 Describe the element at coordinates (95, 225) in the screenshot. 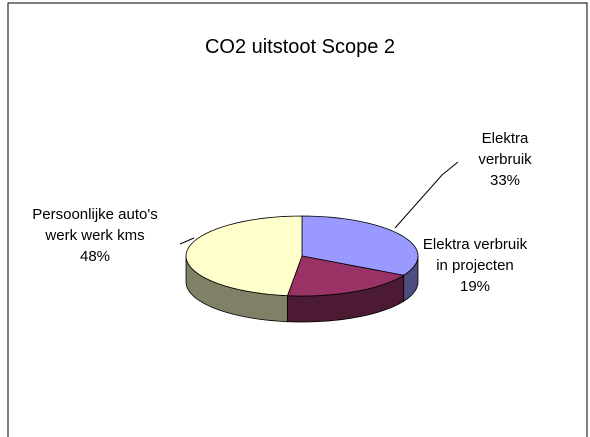

I see `category-label: Persoonlijke auto's werk werk kms` at that location.